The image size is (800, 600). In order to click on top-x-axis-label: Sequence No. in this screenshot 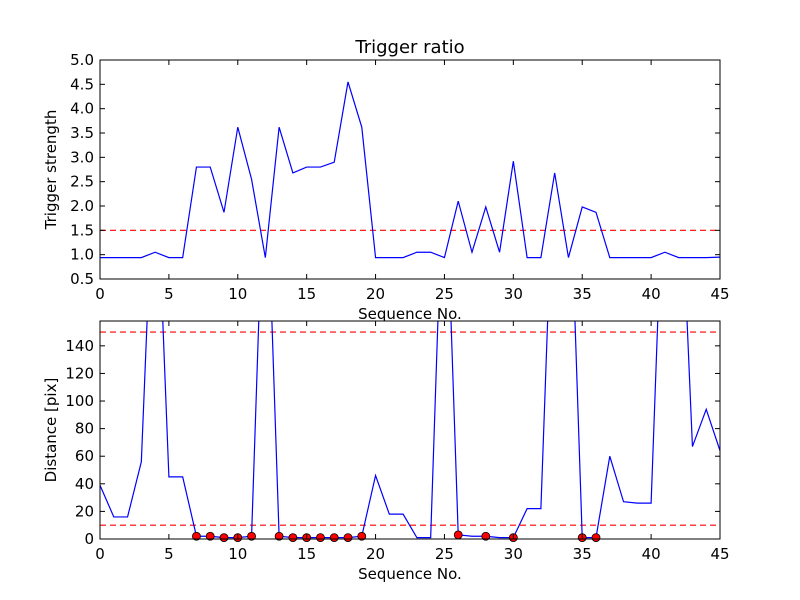, I will do `click(410, 314)`.